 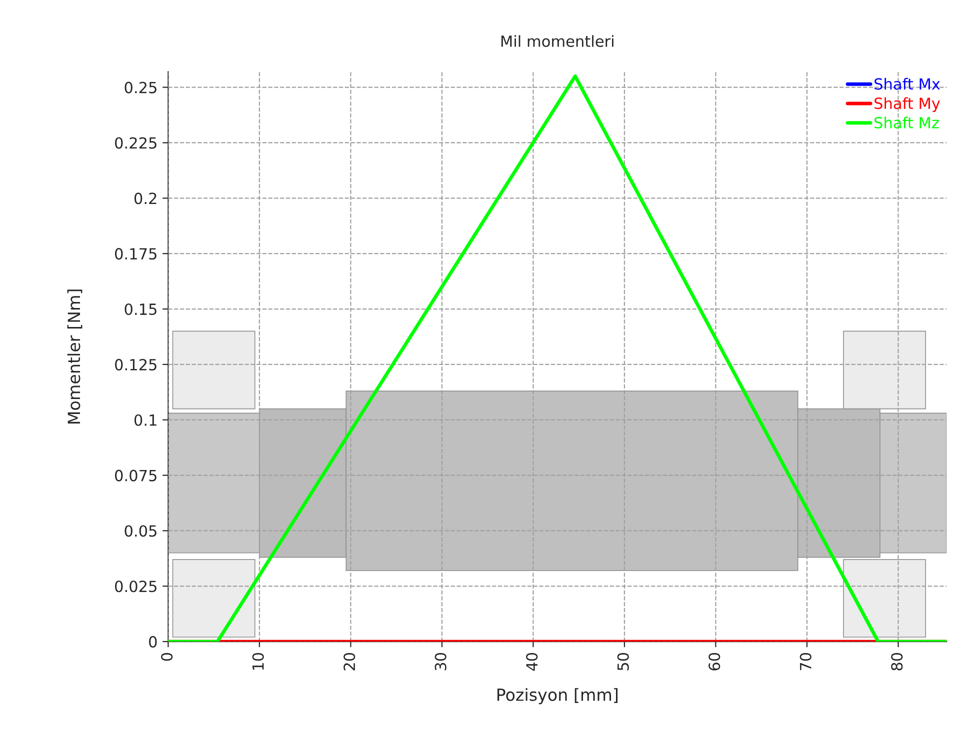 What do you see at coordinates (140, 309) in the screenshot?
I see `y-tick-label: 0.15` at bounding box center [140, 309].